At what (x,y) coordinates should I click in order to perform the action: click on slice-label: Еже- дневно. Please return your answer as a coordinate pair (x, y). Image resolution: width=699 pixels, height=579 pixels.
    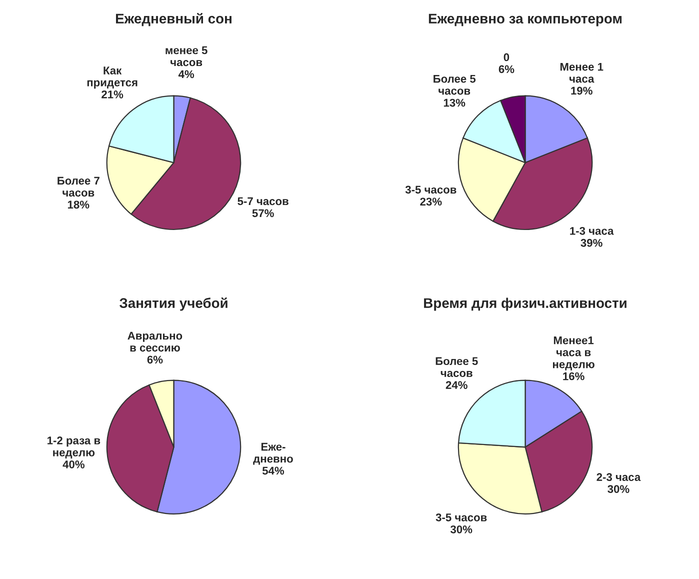
    Looking at the image, I should click on (273, 453).